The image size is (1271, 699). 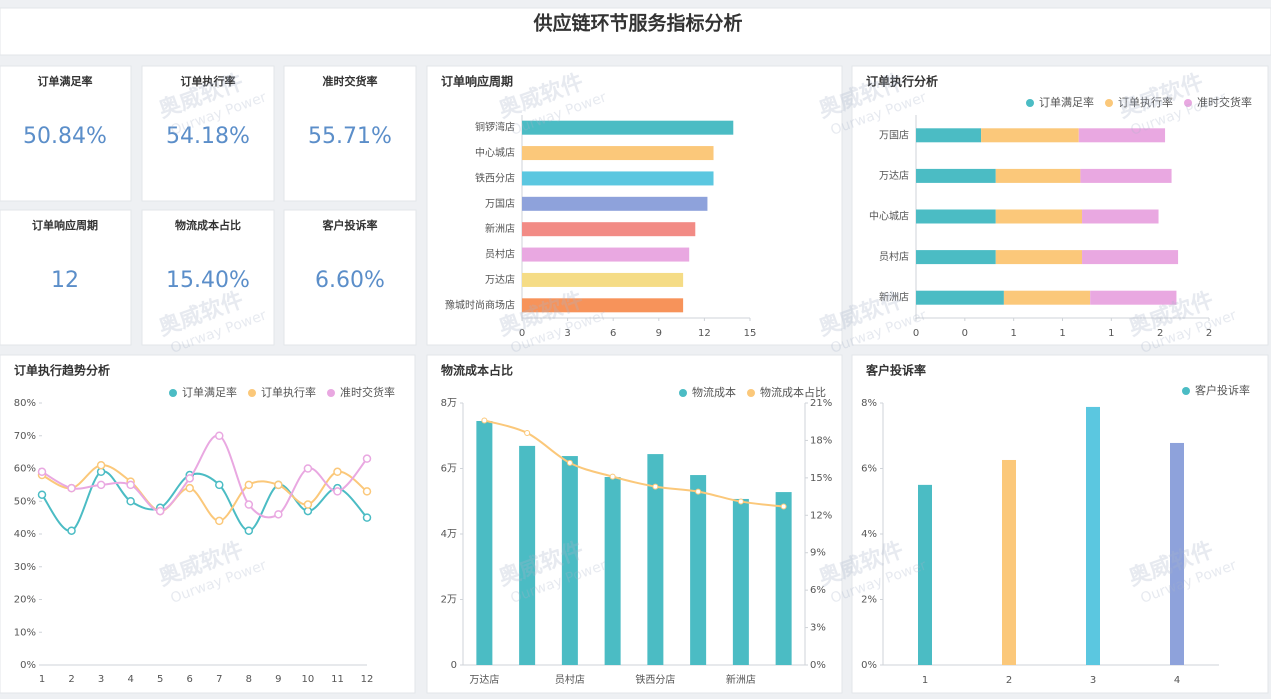 What do you see at coordinates (1224, 102) in the screenshot?
I see `legend-label: 准时交货率` at bounding box center [1224, 102].